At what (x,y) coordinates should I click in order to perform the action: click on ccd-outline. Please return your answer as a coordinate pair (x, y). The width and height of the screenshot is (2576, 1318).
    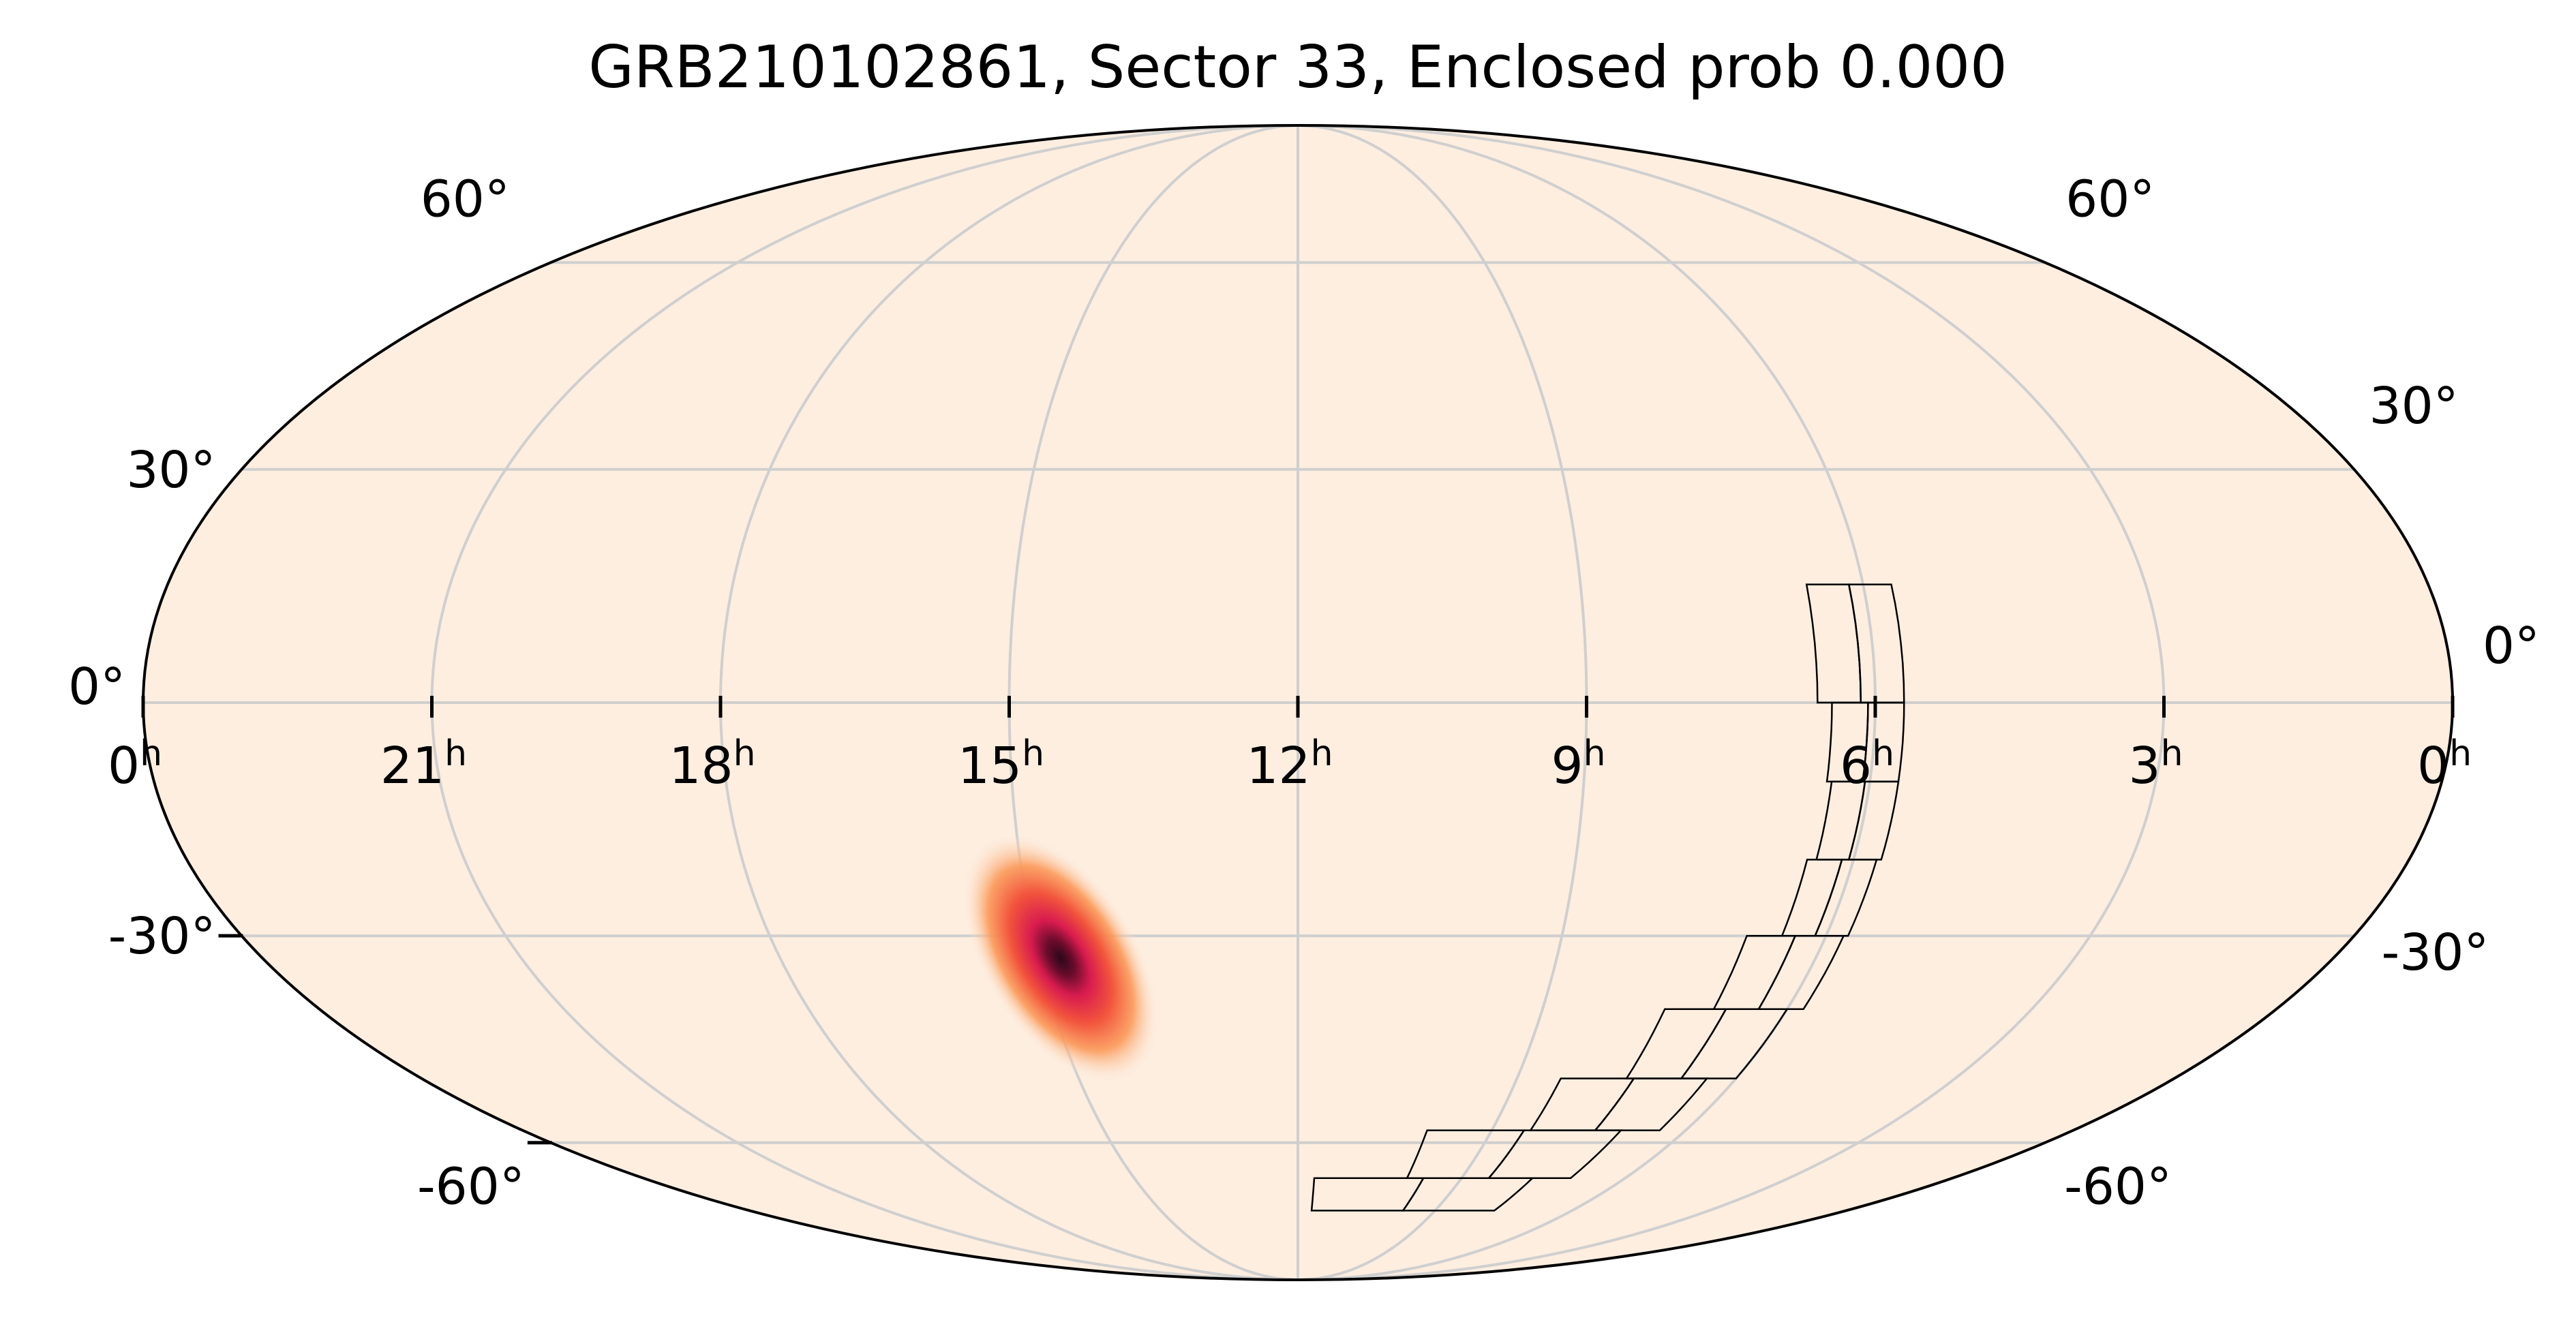
    Looking at the image, I should click on (1468, 1194).